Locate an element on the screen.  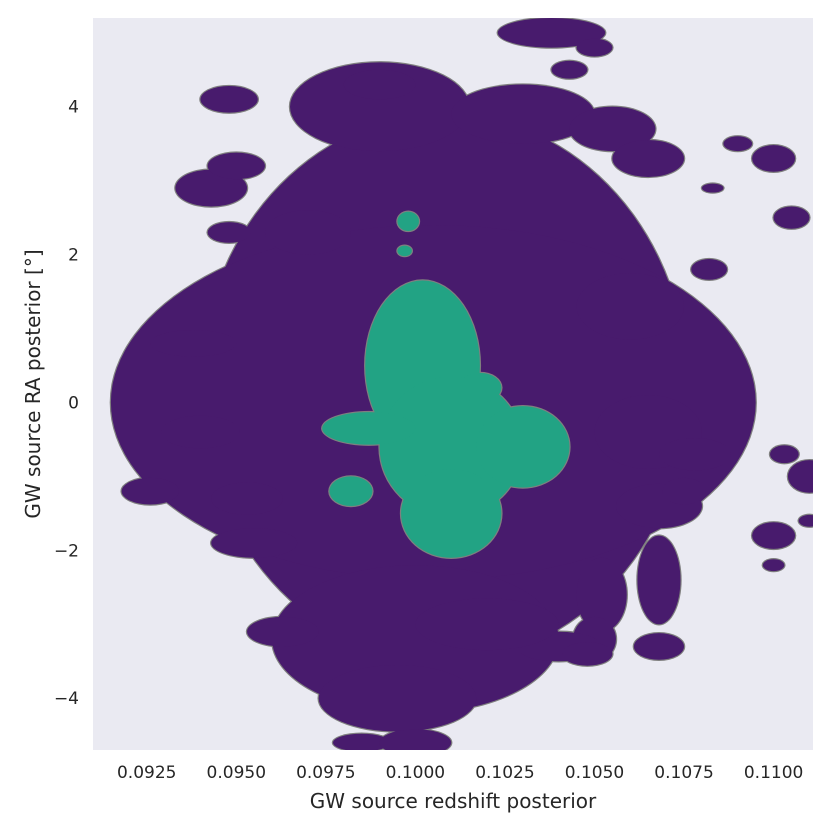
y-tick-label: 0 is located at coordinates (73, 403).